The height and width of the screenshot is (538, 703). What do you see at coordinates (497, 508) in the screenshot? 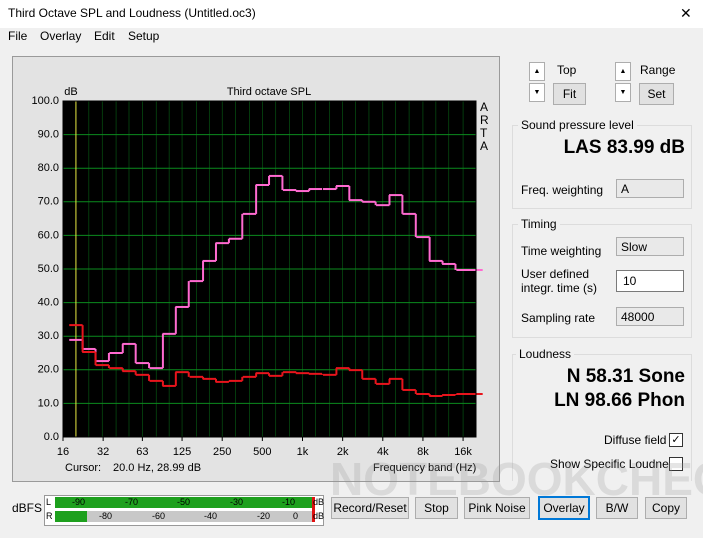
I see `button: Pink Noise` at bounding box center [497, 508].